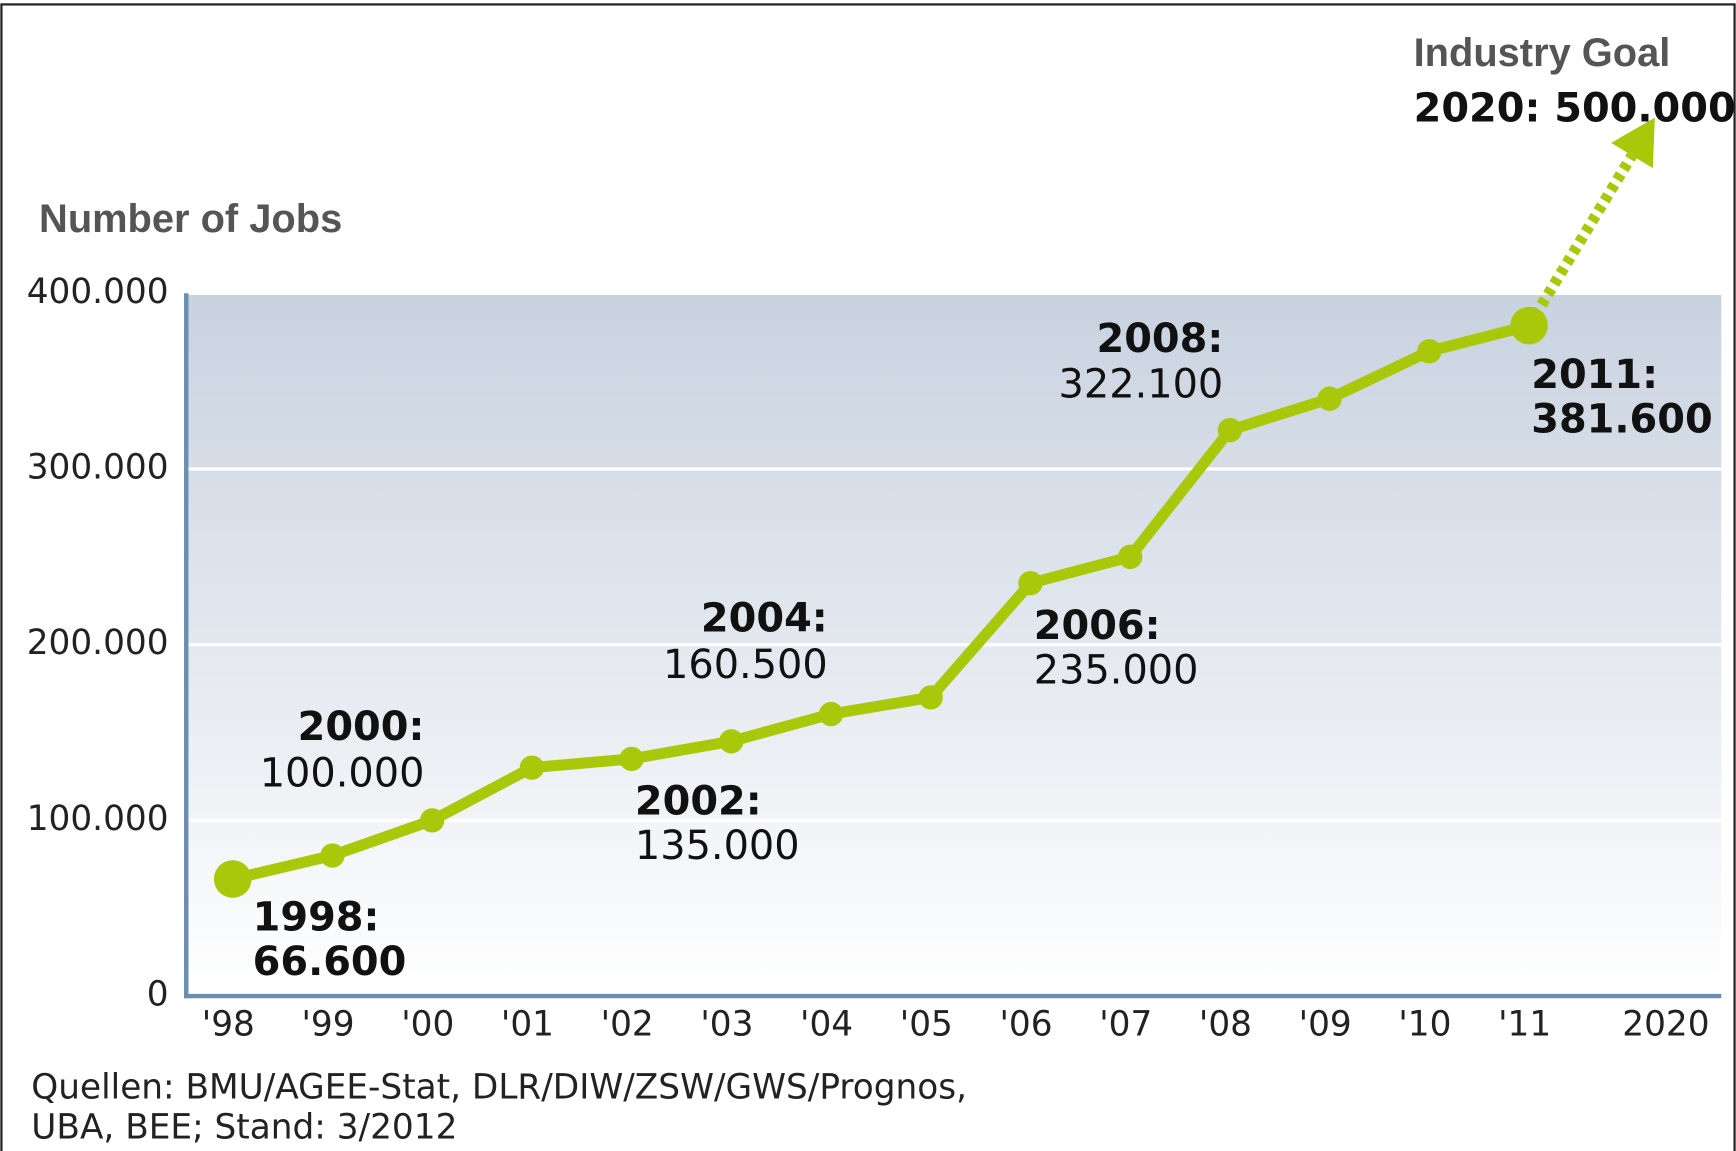 This screenshot has width=1736, height=1151. Describe the element at coordinates (1594, 375) in the screenshot. I see `point-title: 2011:` at that location.